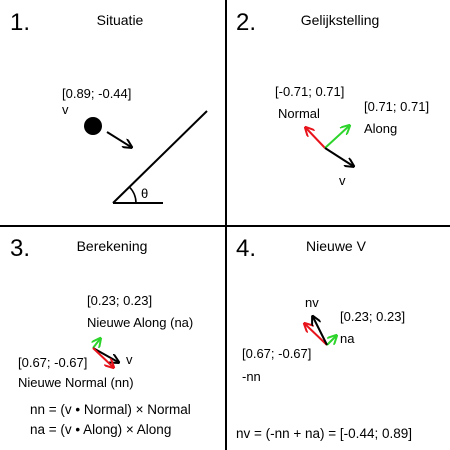  I want to click on panel-3-normal-name: Nieuwe Normal (nn), so click(76, 382).